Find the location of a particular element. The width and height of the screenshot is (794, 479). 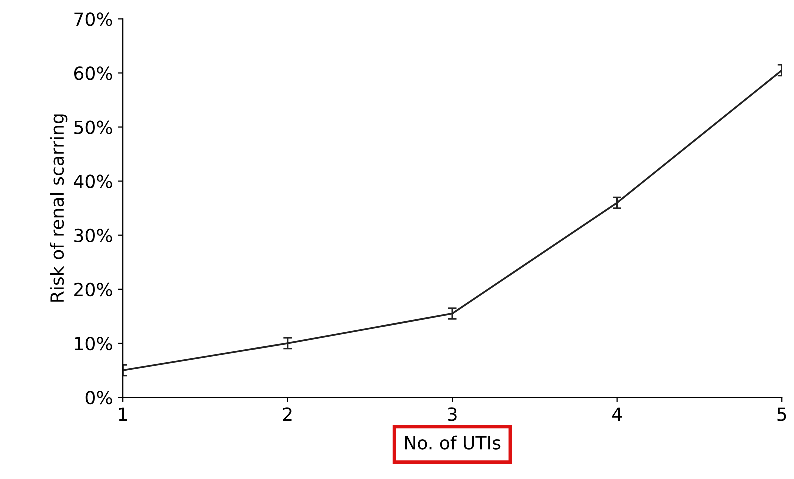

x-tick-label: 3 is located at coordinates (452, 415).